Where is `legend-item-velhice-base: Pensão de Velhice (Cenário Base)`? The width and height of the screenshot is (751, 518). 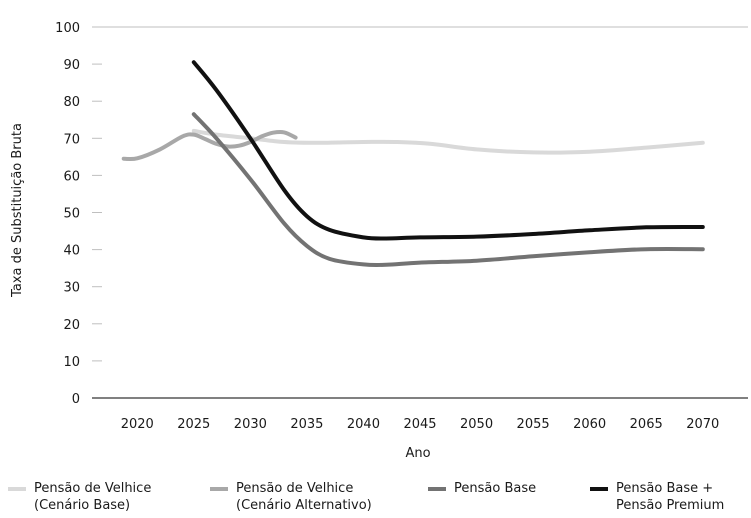 legend-item-velhice-base: Pensão de Velhice (Cenário Base) is located at coordinates (79, 497).